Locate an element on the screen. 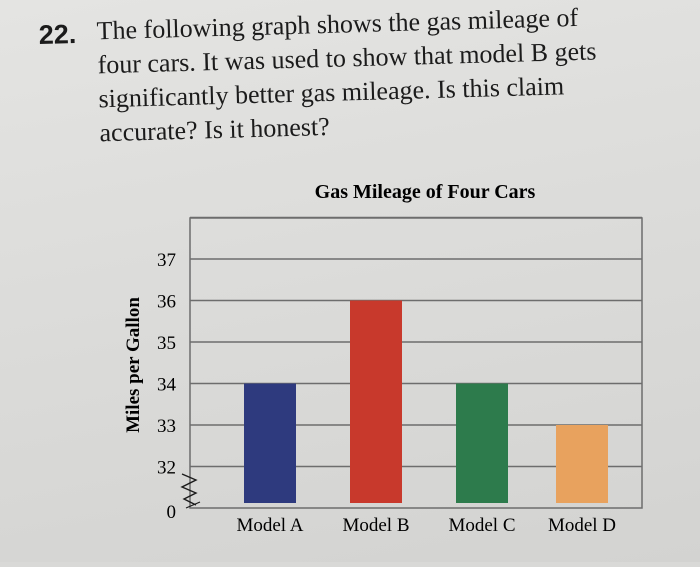 The image size is (700, 567). axis-break-mark is located at coordinates (190, 491).